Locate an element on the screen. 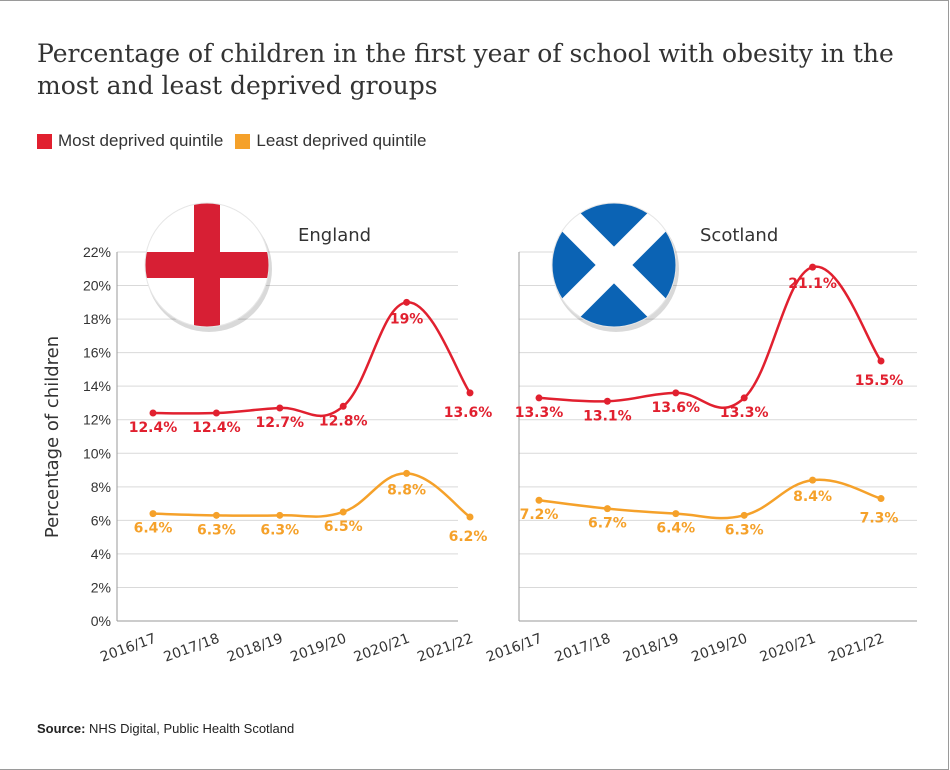  data-label: 15.5% is located at coordinates (879, 381).